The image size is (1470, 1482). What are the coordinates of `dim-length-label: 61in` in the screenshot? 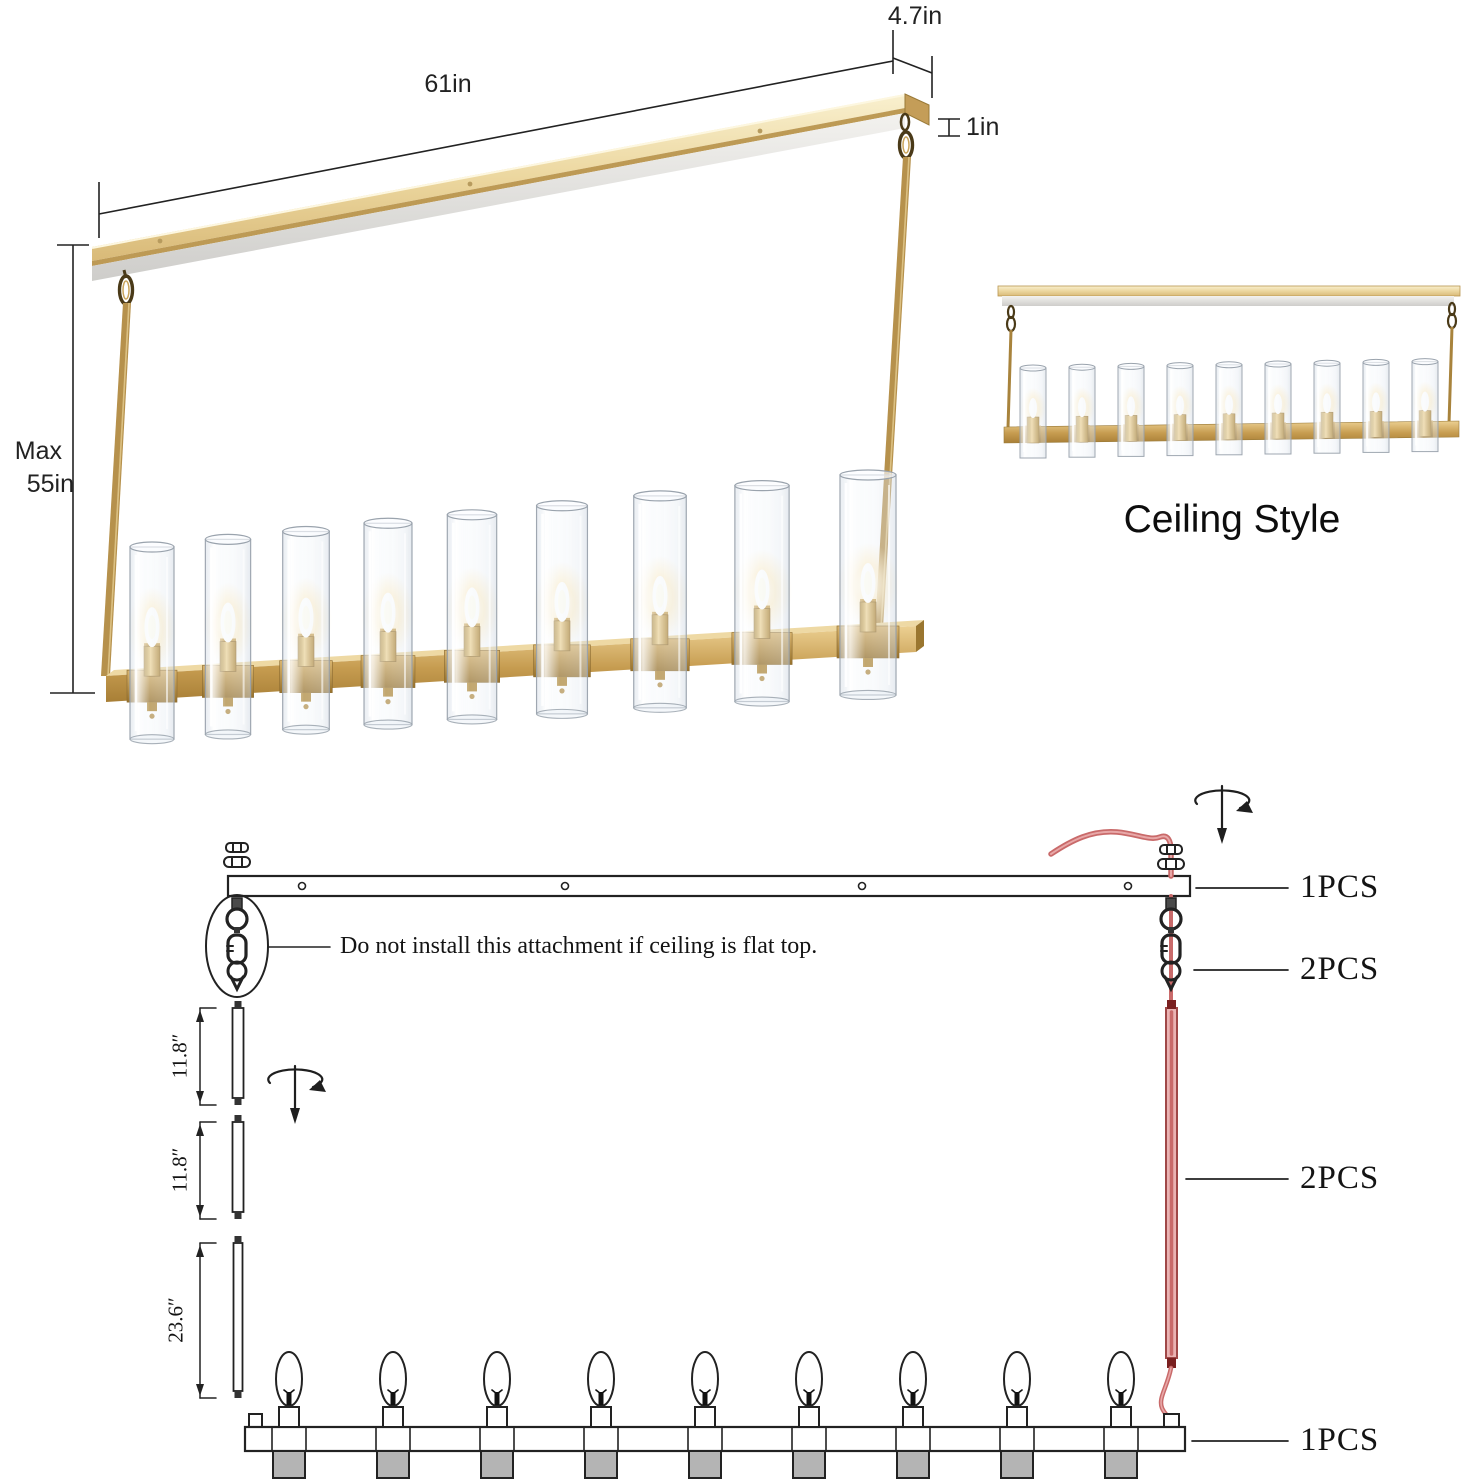 It's located at (448, 84).